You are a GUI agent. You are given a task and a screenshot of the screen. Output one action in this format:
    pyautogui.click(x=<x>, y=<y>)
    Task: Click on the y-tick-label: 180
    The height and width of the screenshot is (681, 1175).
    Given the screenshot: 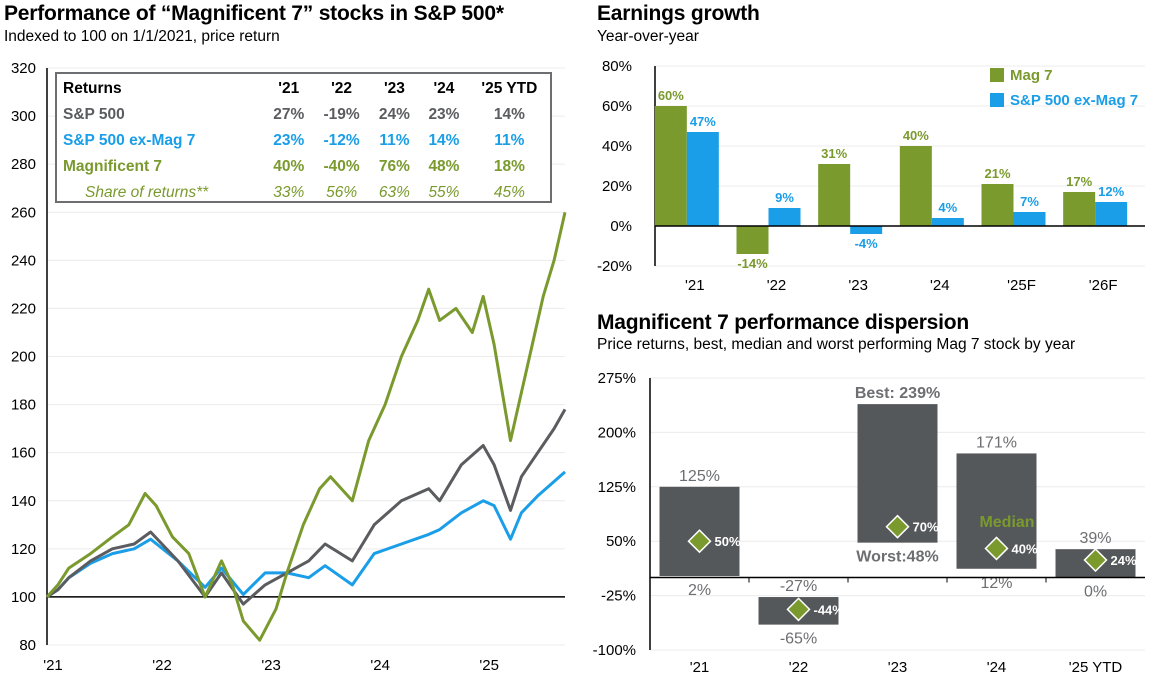 What is the action you would take?
    pyautogui.click(x=23, y=405)
    